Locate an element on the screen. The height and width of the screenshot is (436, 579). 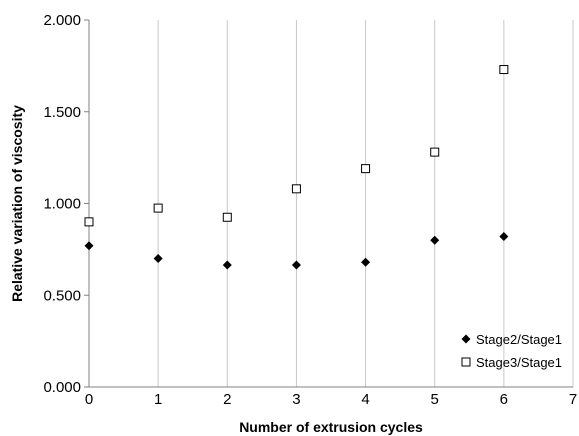
x-tick-label: 5 is located at coordinates (435, 399).